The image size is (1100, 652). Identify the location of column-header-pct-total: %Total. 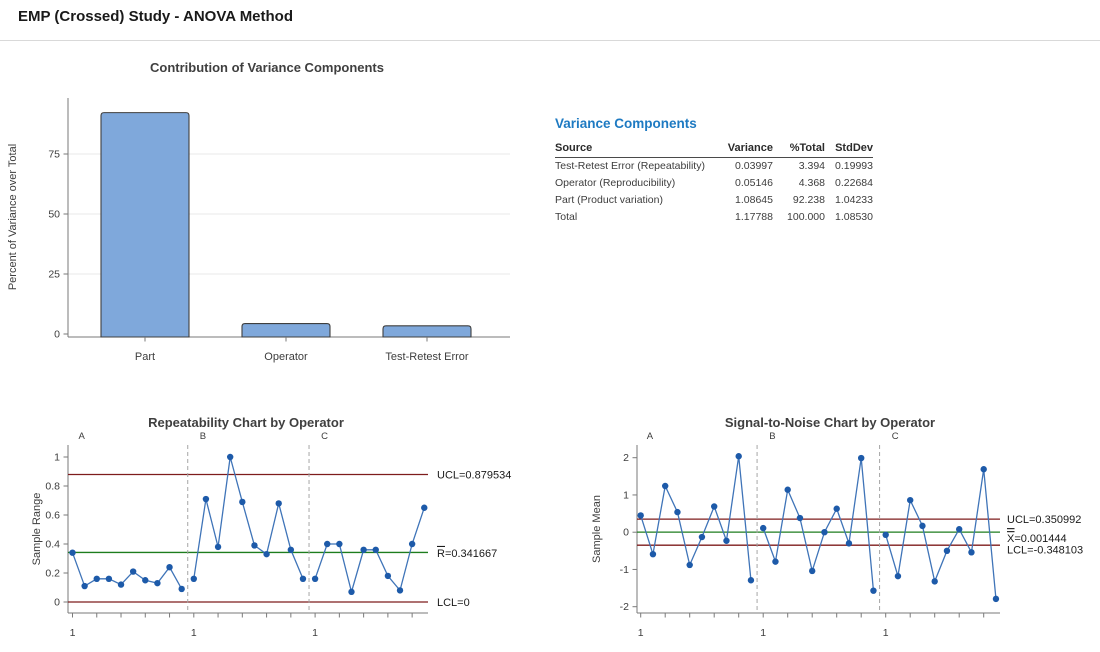
(799, 149).